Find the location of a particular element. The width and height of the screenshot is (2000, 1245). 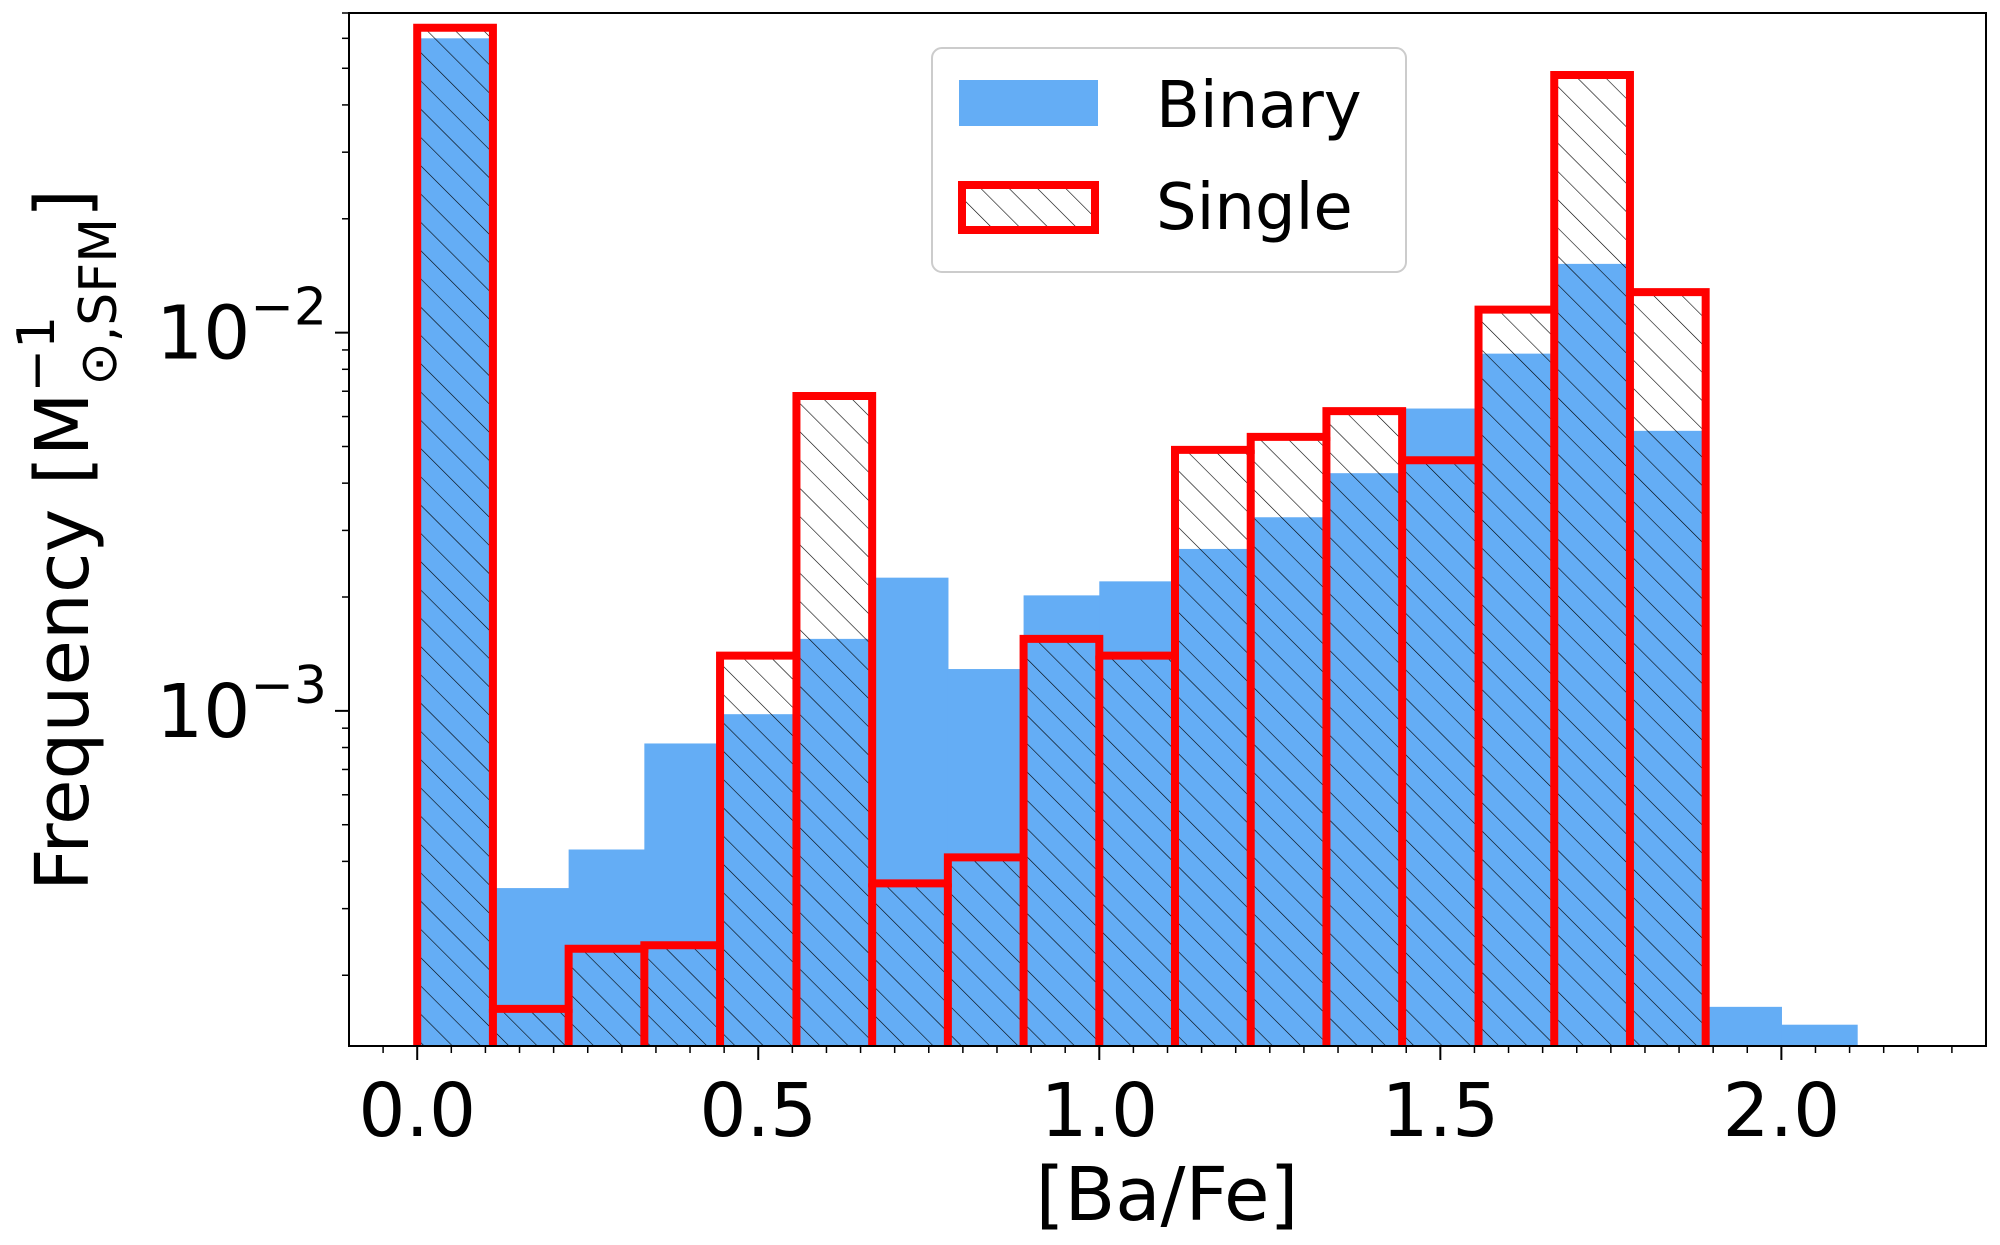

y-axis-label: Frequency [M−1⊙,SFM] is located at coordinates (68, 540).